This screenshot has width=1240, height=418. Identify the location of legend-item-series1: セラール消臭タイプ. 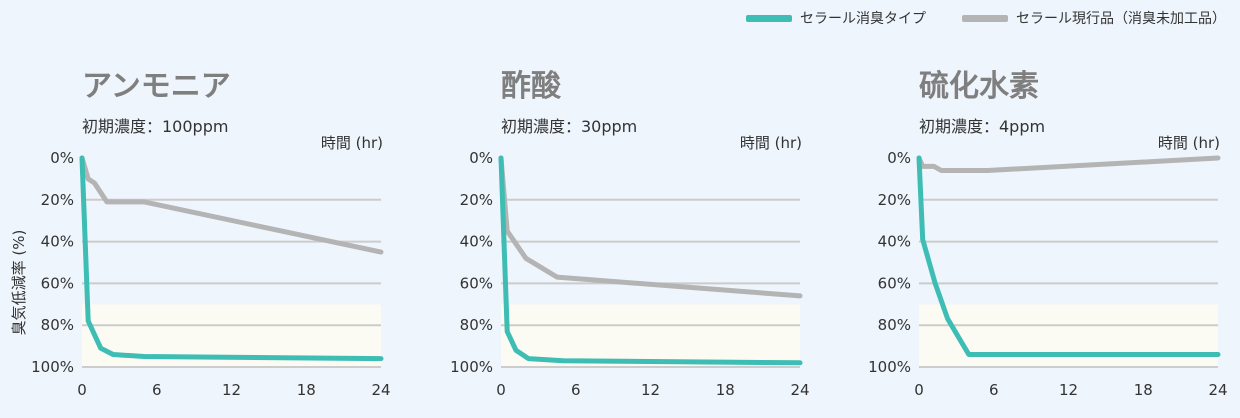
(836, 18).